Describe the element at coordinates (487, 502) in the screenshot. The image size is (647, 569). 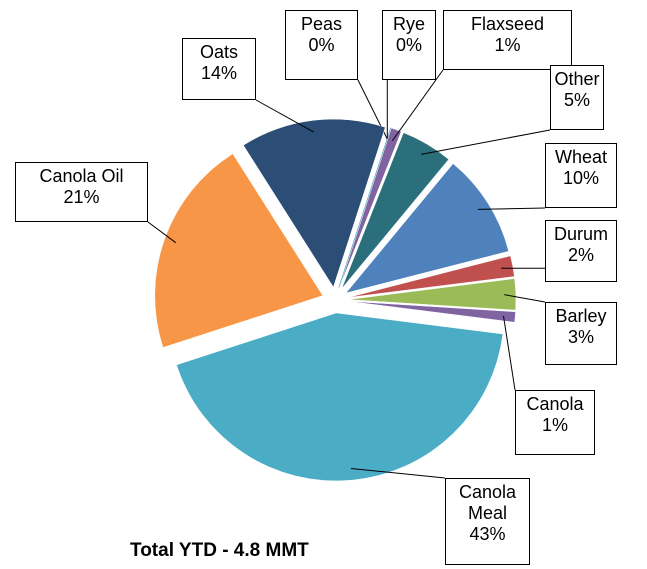
I see `label-name: Canola Meal` at that location.